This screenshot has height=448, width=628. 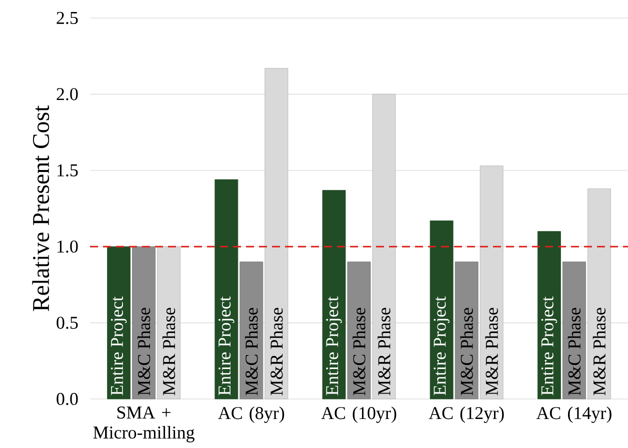 What do you see at coordinates (67, 322) in the screenshot?
I see `y-tick-label: 0.5` at bounding box center [67, 322].